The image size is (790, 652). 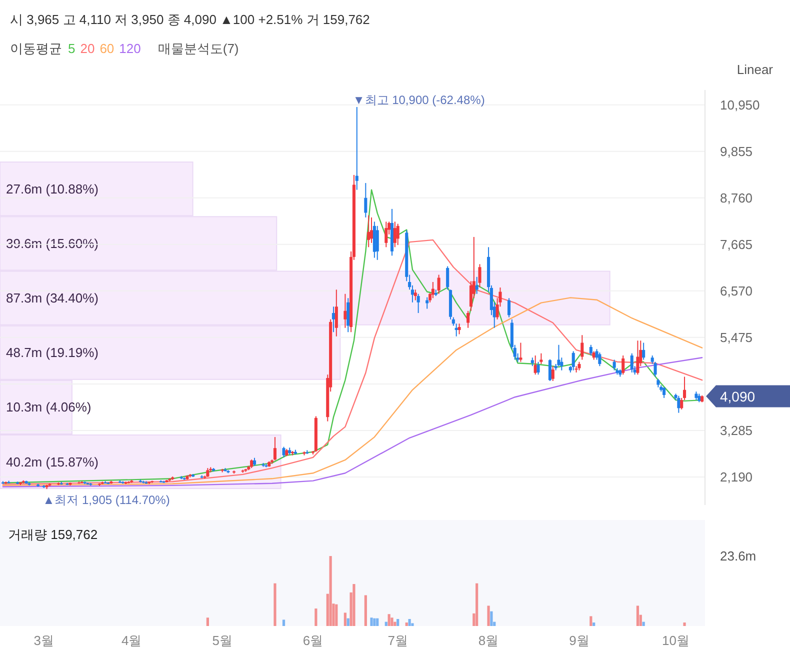 I want to click on text: 23.6m, so click(x=738, y=556).